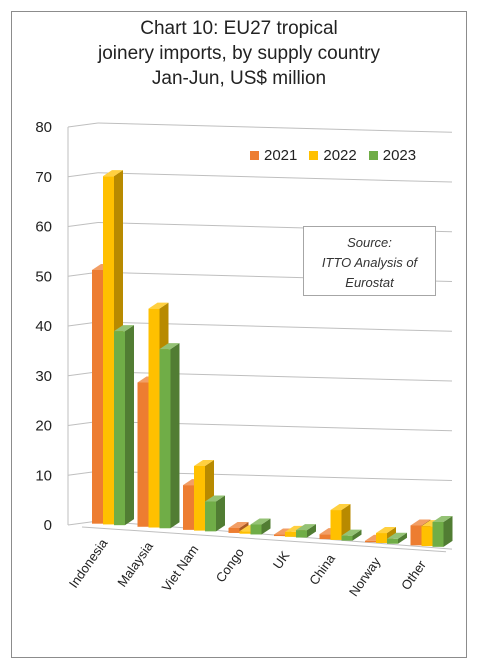 The image size is (478, 669). What do you see at coordinates (370, 541) in the screenshot?
I see `bar-2021-norway` at bounding box center [370, 541].